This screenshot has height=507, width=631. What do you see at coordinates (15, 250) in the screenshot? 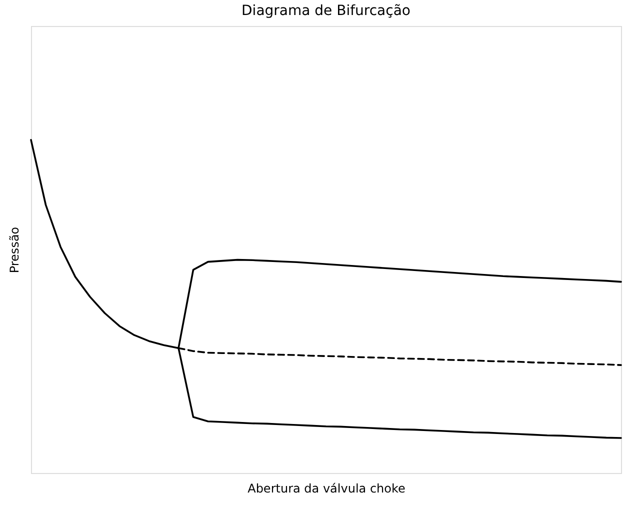
I see `y-axis-title: Pressão` at bounding box center [15, 250].